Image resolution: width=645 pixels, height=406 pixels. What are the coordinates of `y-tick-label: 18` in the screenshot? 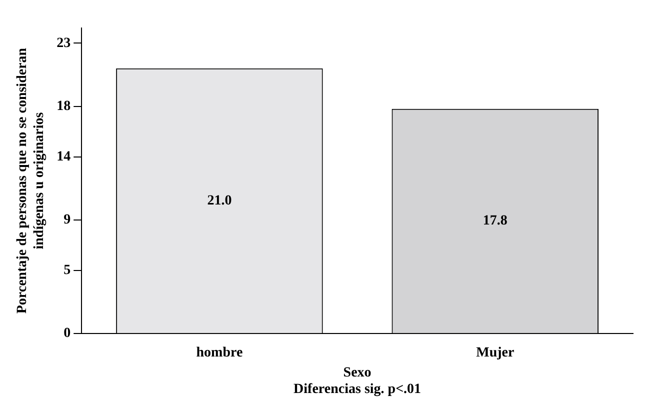 It's located at (63, 106).